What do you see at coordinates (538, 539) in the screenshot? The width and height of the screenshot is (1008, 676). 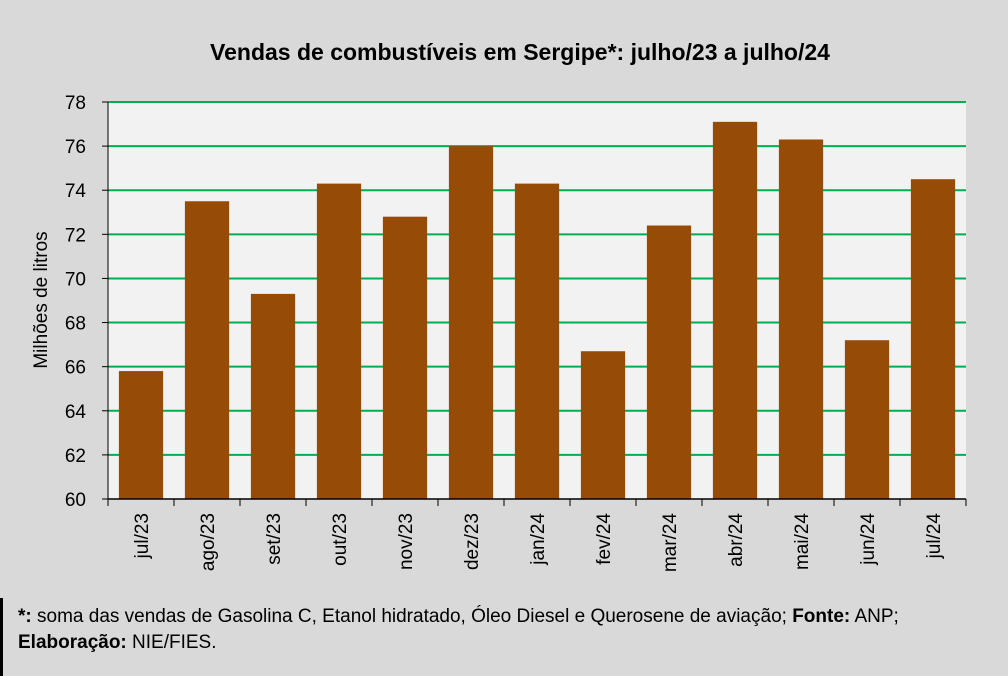 I see `x-tick-label: jan/24` at bounding box center [538, 539].